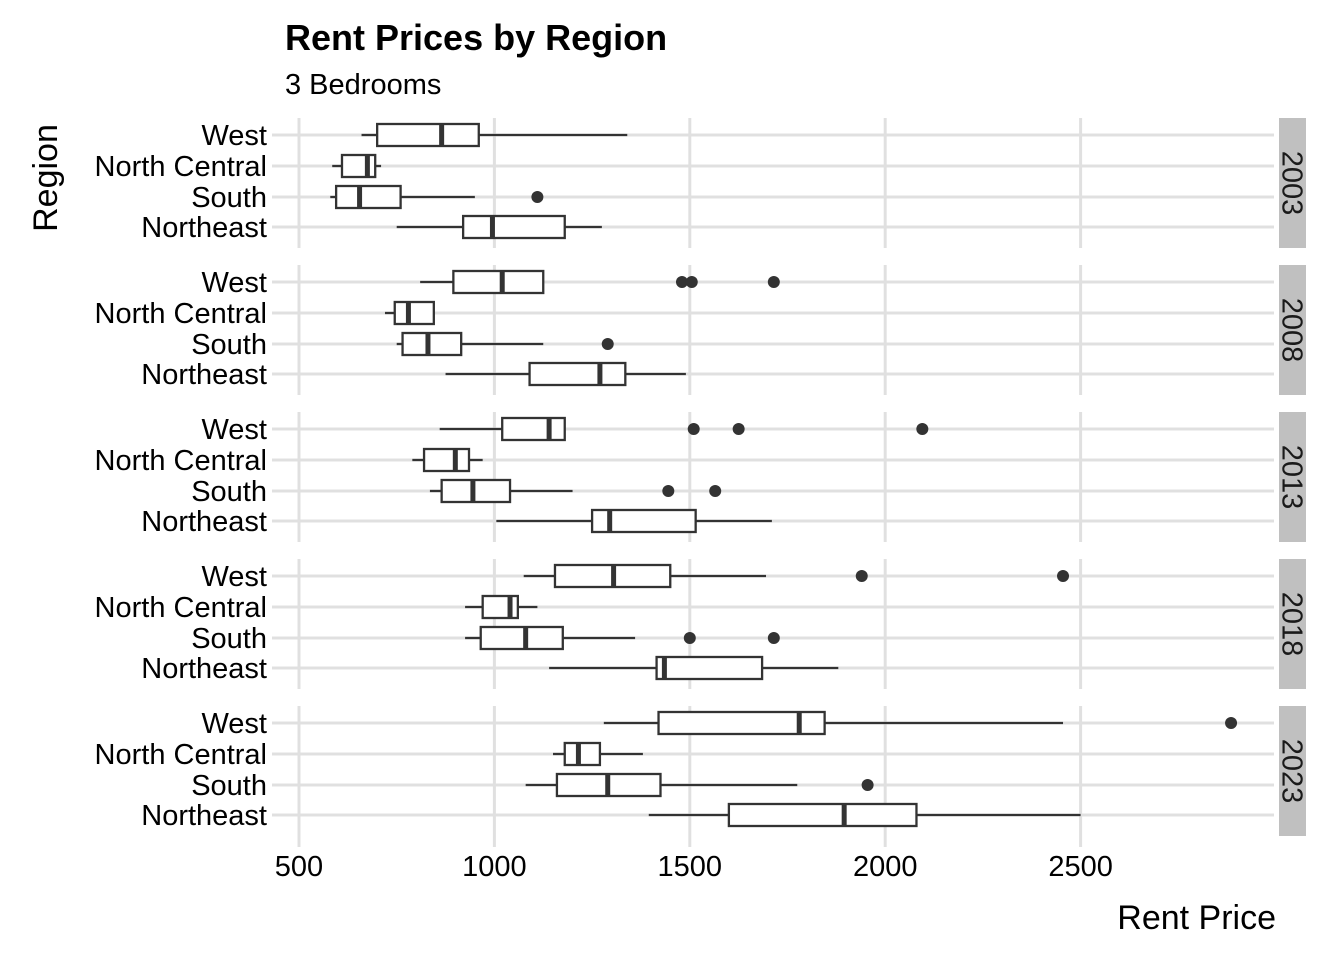  I want to click on x-tick-label: 1000, so click(494, 867).